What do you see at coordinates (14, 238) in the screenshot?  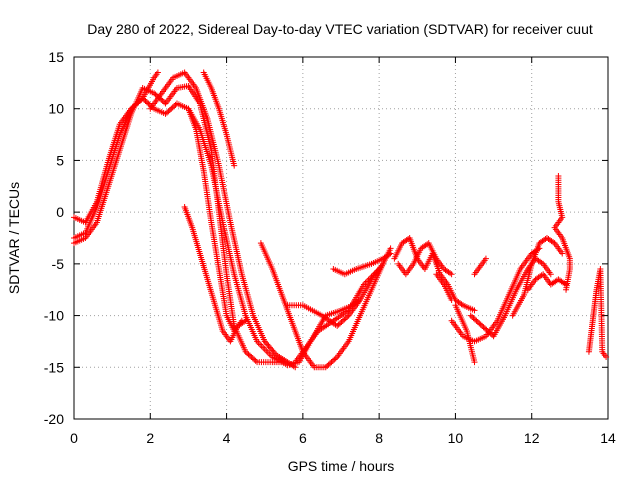 I see `y-axis-label: SDTVAR / TECUs` at bounding box center [14, 238].